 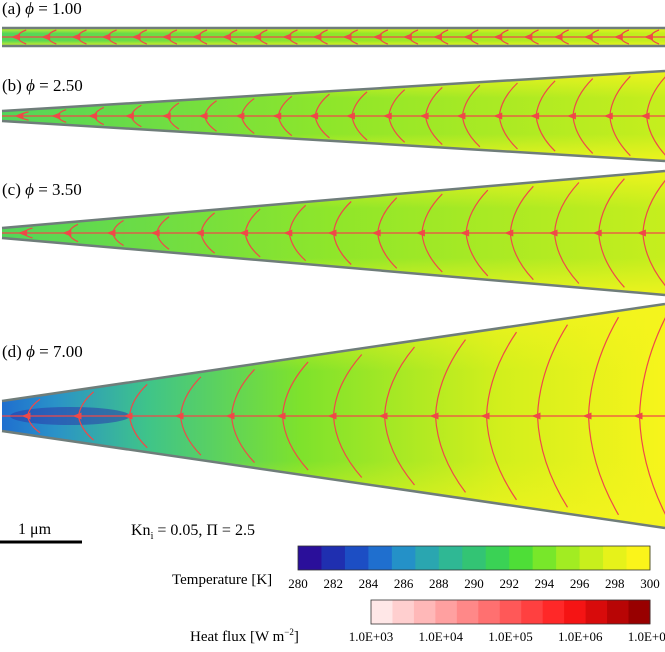 I want to click on wall-bottom-c, so click(x=333, y=266).